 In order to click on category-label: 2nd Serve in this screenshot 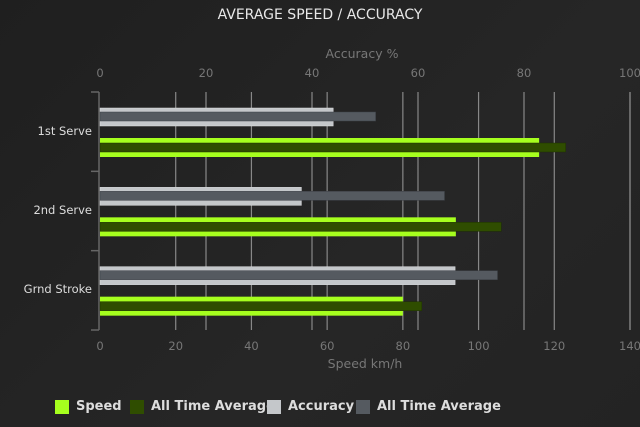, I will do `click(62, 210)`.